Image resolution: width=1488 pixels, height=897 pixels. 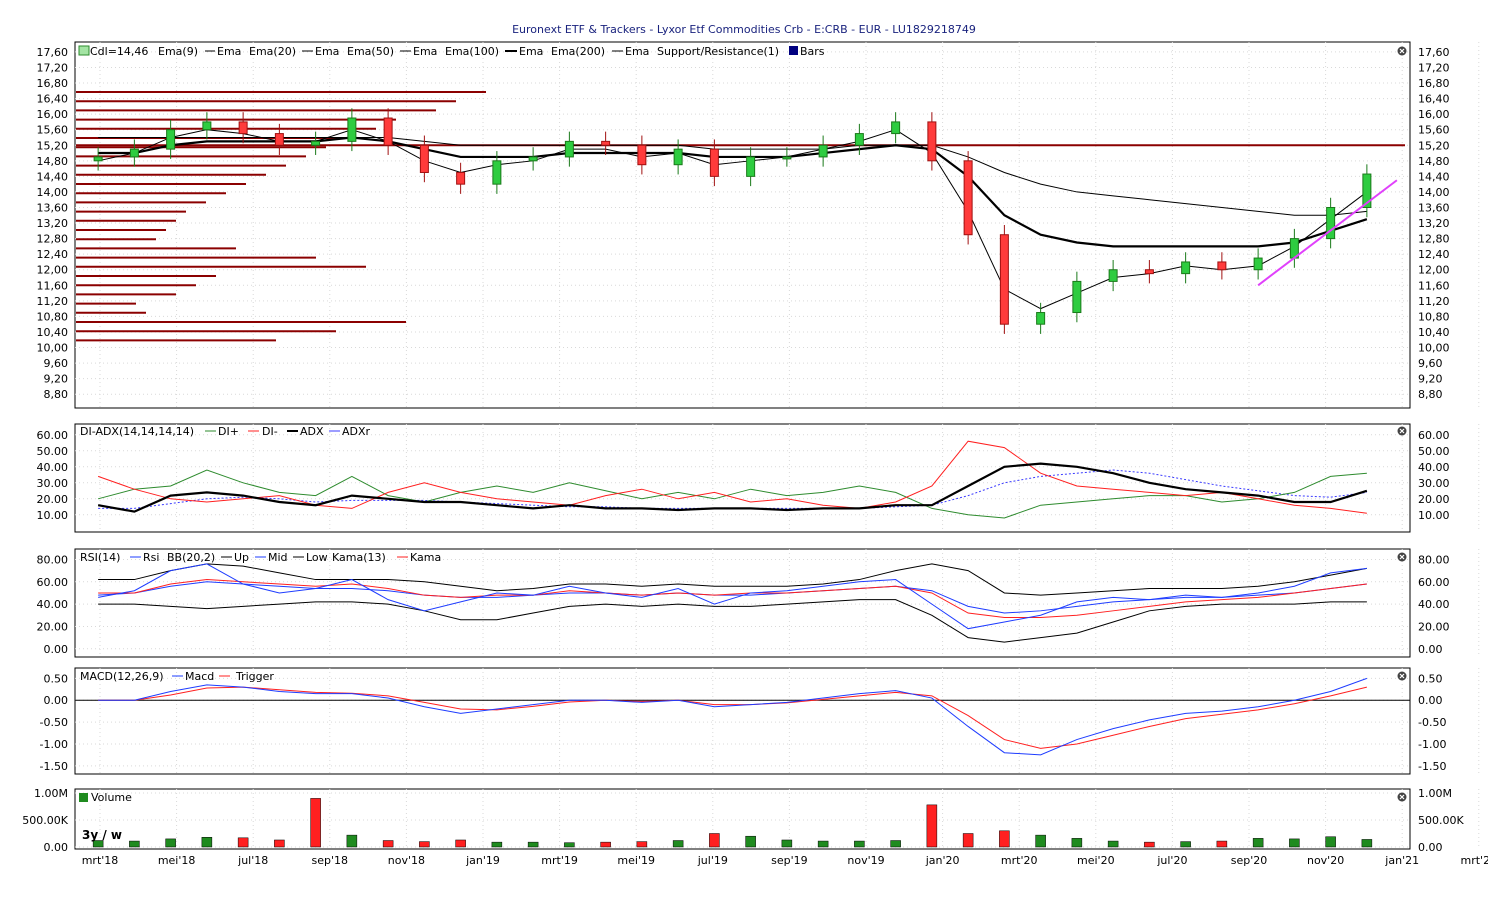 What do you see at coordinates (45, 820) in the screenshot?
I see `y-tick-label-left: 500.00K` at bounding box center [45, 820].